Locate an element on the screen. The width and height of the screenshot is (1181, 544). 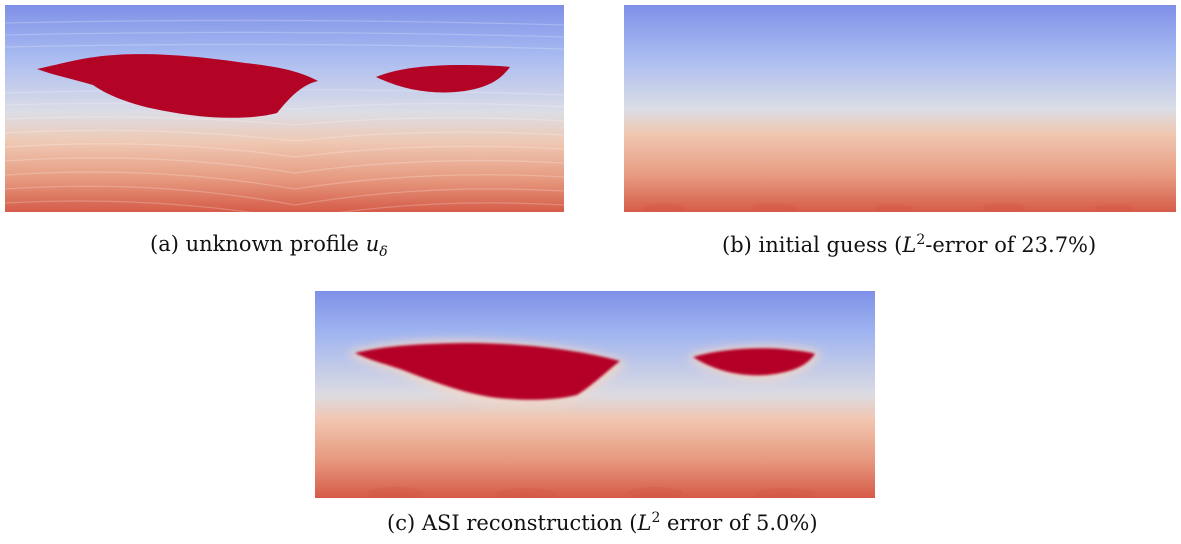
caption-a-text: unknown profile is located at coordinates (272, 244).